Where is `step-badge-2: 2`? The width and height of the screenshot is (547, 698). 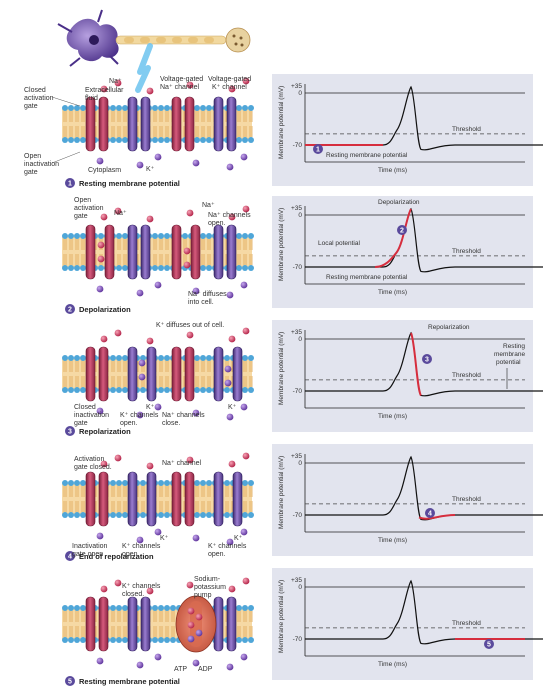 step-badge-2: 2 is located at coordinates (70, 309).